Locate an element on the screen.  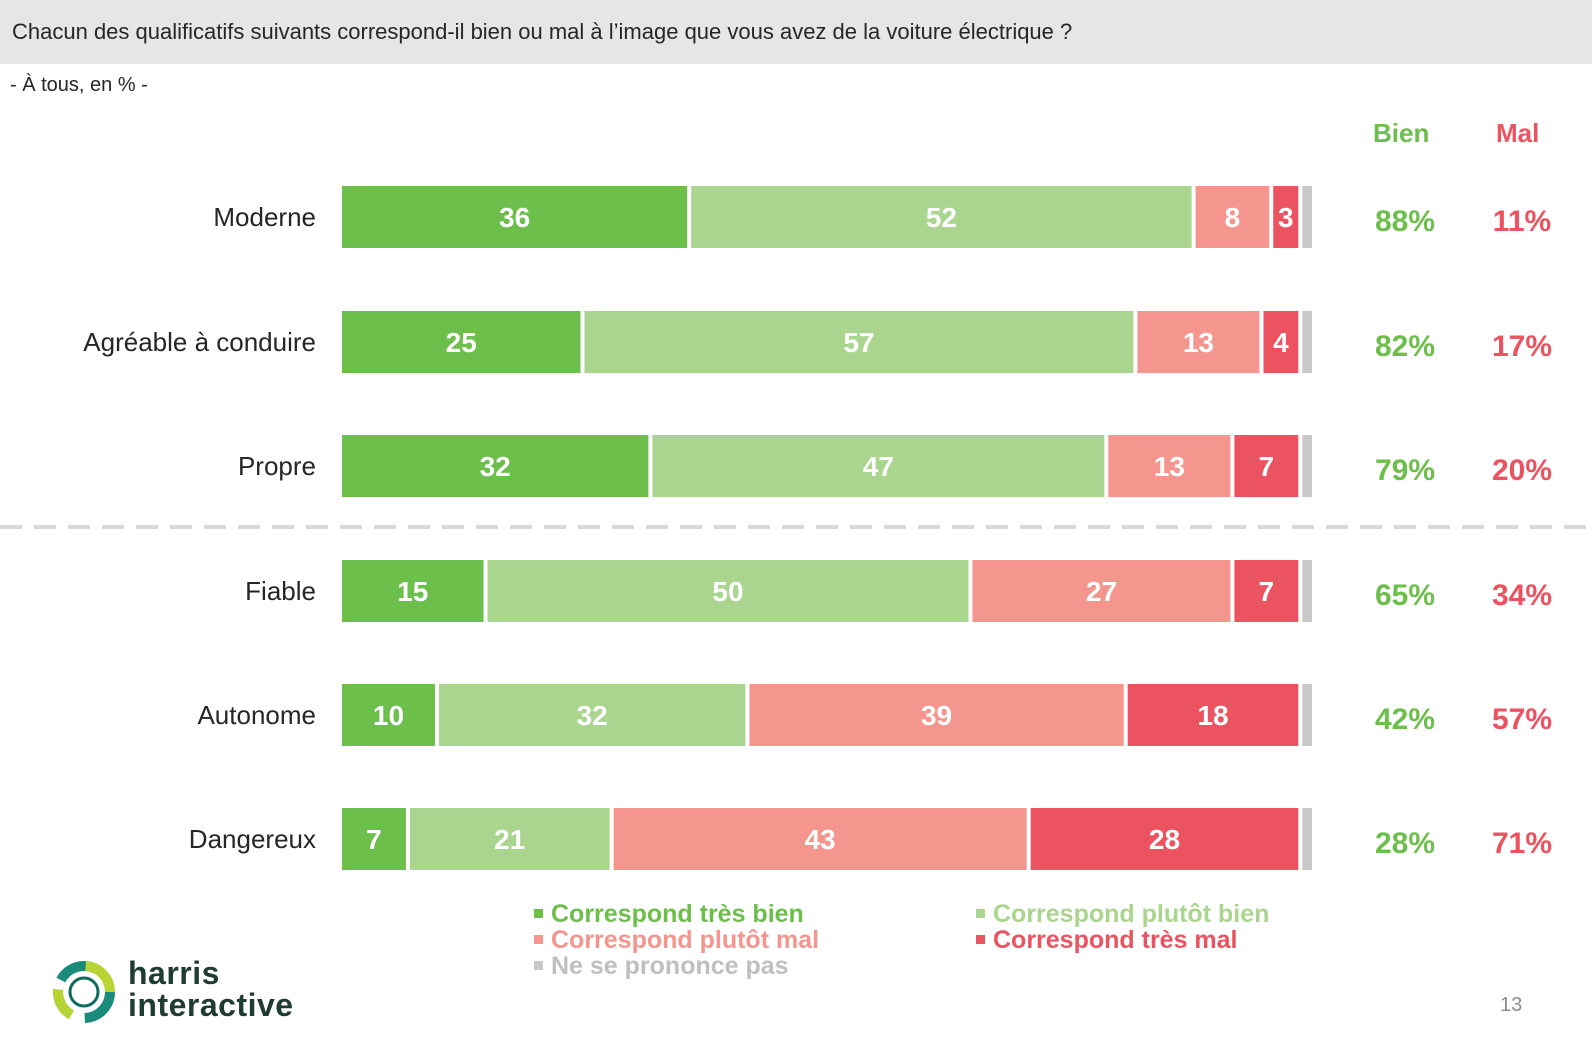
data-label: 50 is located at coordinates (727, 591).